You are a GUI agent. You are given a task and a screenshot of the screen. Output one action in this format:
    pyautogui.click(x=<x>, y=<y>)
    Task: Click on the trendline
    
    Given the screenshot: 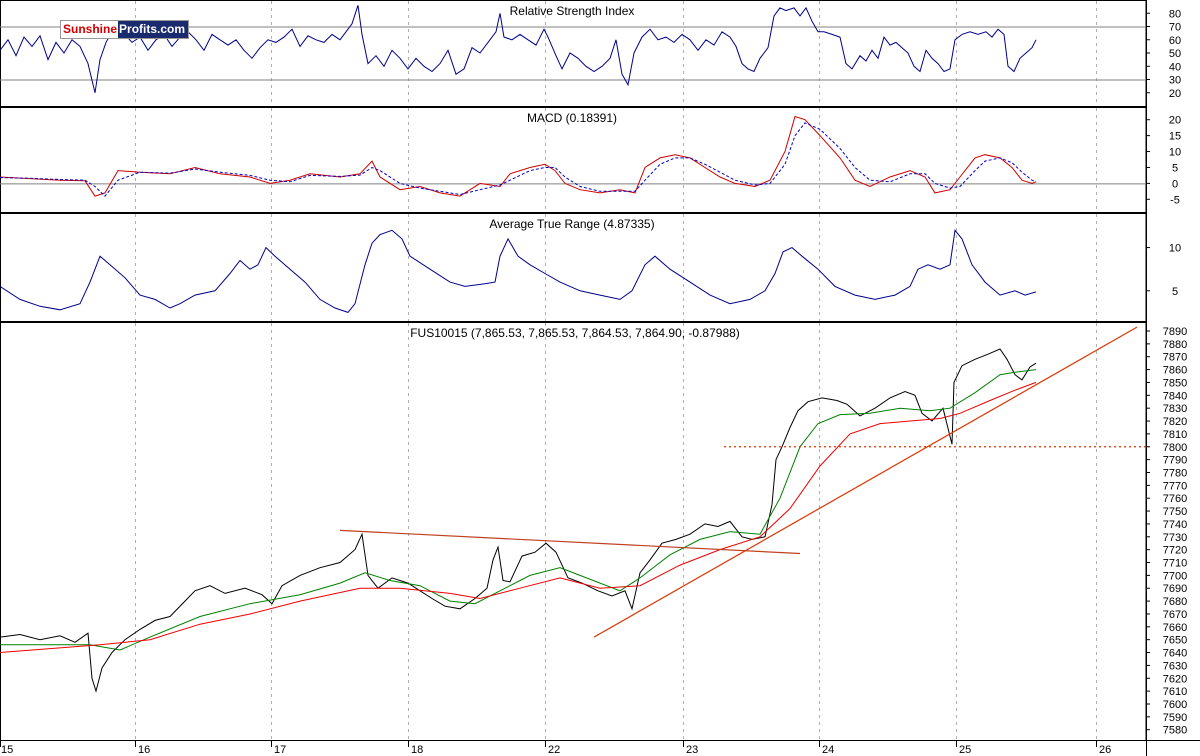 What is the action you would take?
    pyautogui.click(x=570, y=542)
    